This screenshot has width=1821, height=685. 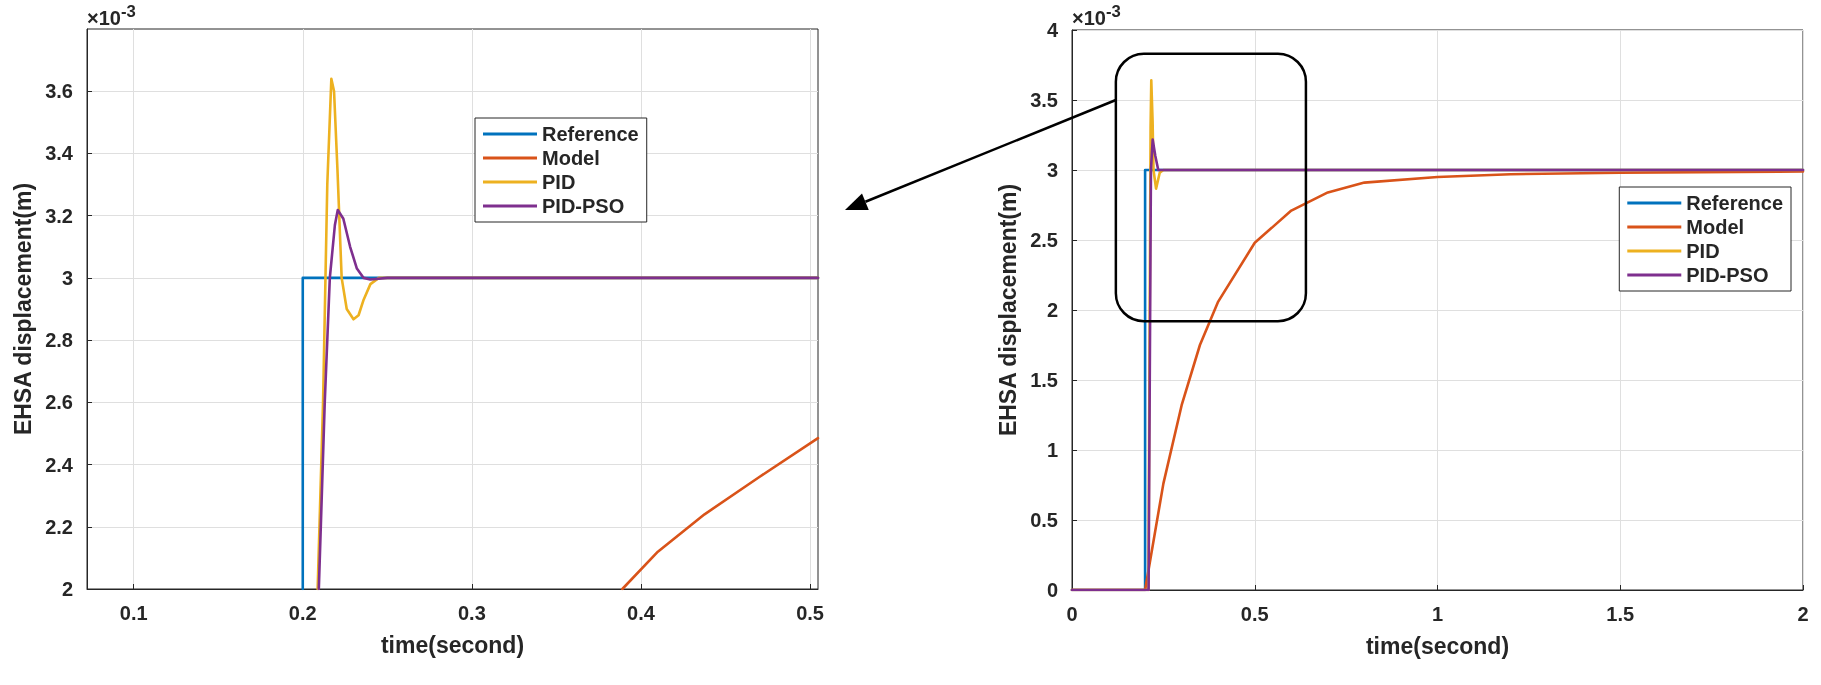 What do you see at coordinates (59, 402) in the screenshot?
I see `y-tick-label: 2.6` at bounding box center [59, 402].